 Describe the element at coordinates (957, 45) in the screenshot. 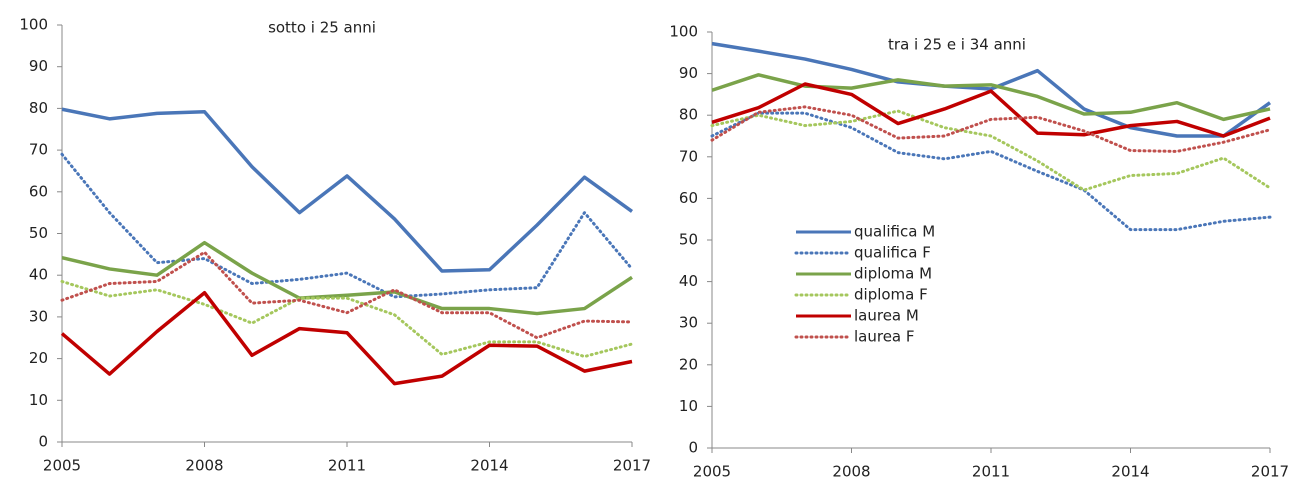

I see `chart-title: tra i 25 e i 34 anni` at that location.